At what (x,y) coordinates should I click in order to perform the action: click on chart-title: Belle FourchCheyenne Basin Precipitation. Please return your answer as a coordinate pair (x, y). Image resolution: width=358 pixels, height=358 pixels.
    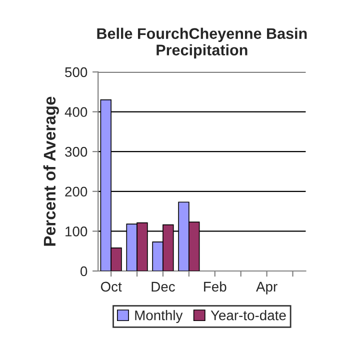
    Looking at the image, I should click on (202, 43).